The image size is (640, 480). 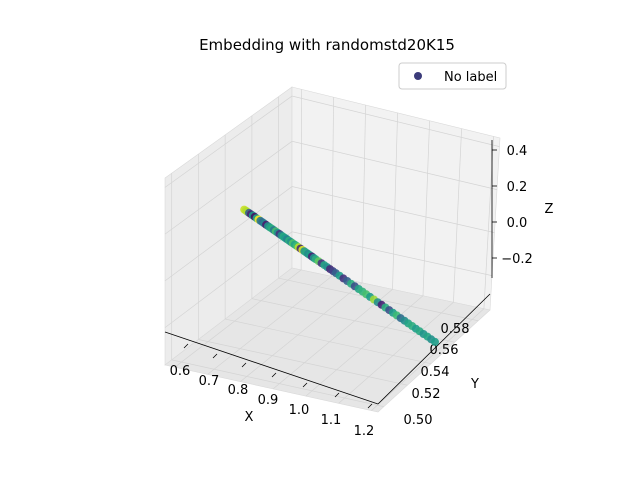 What do you see at coordinates (327, 45) in the screenshot?
I see `chart-title: Embedding with randomstd20K15` at bounding box center [327, 45].